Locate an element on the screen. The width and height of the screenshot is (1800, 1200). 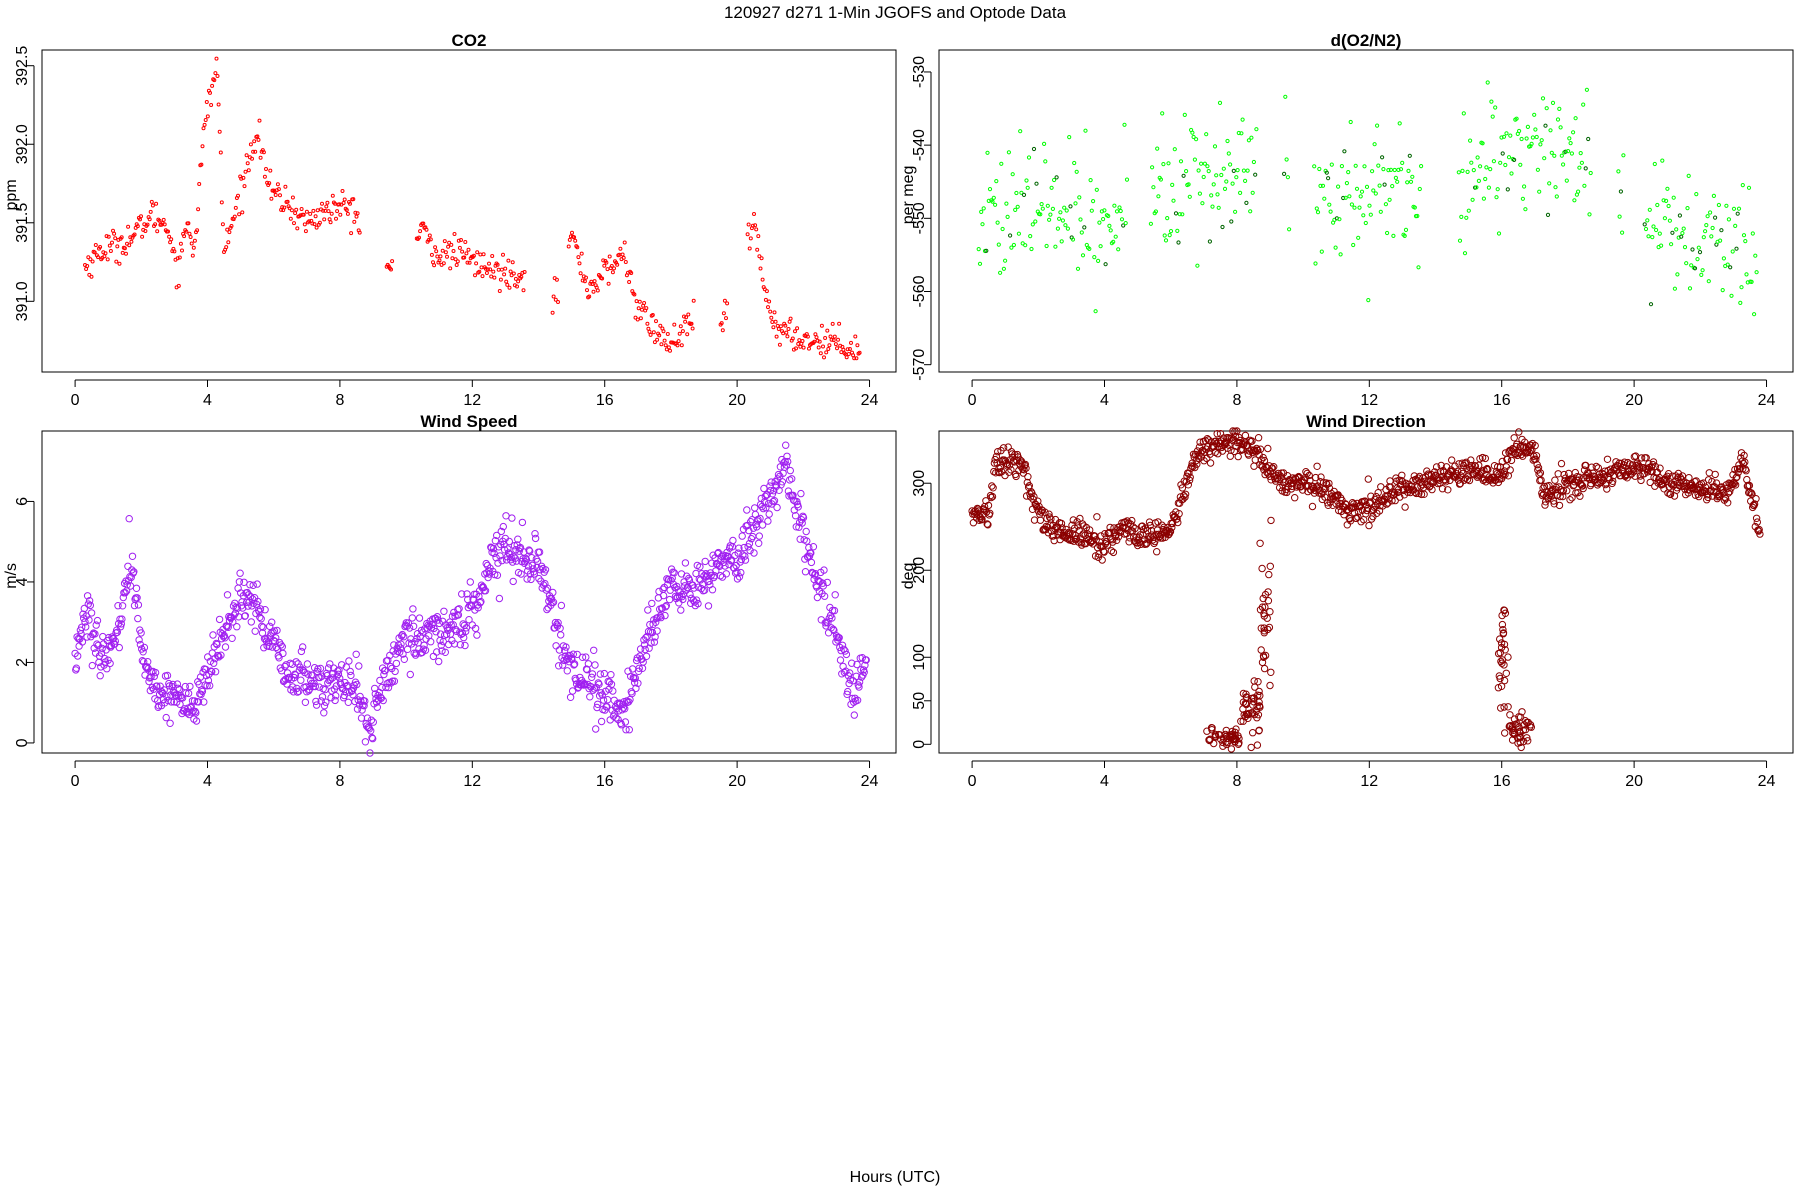
wind-speed-y-tick-label: 0 is located at coordinates (22, 742).